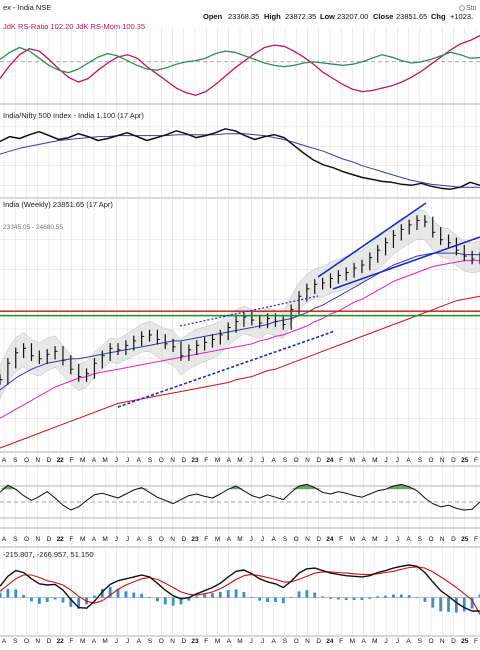 This screenshot has height=650, width=480. Describe the element at coordinates (411, 16) in the screenshot. I see `ohlc-close-value: 23851.65` at that location.